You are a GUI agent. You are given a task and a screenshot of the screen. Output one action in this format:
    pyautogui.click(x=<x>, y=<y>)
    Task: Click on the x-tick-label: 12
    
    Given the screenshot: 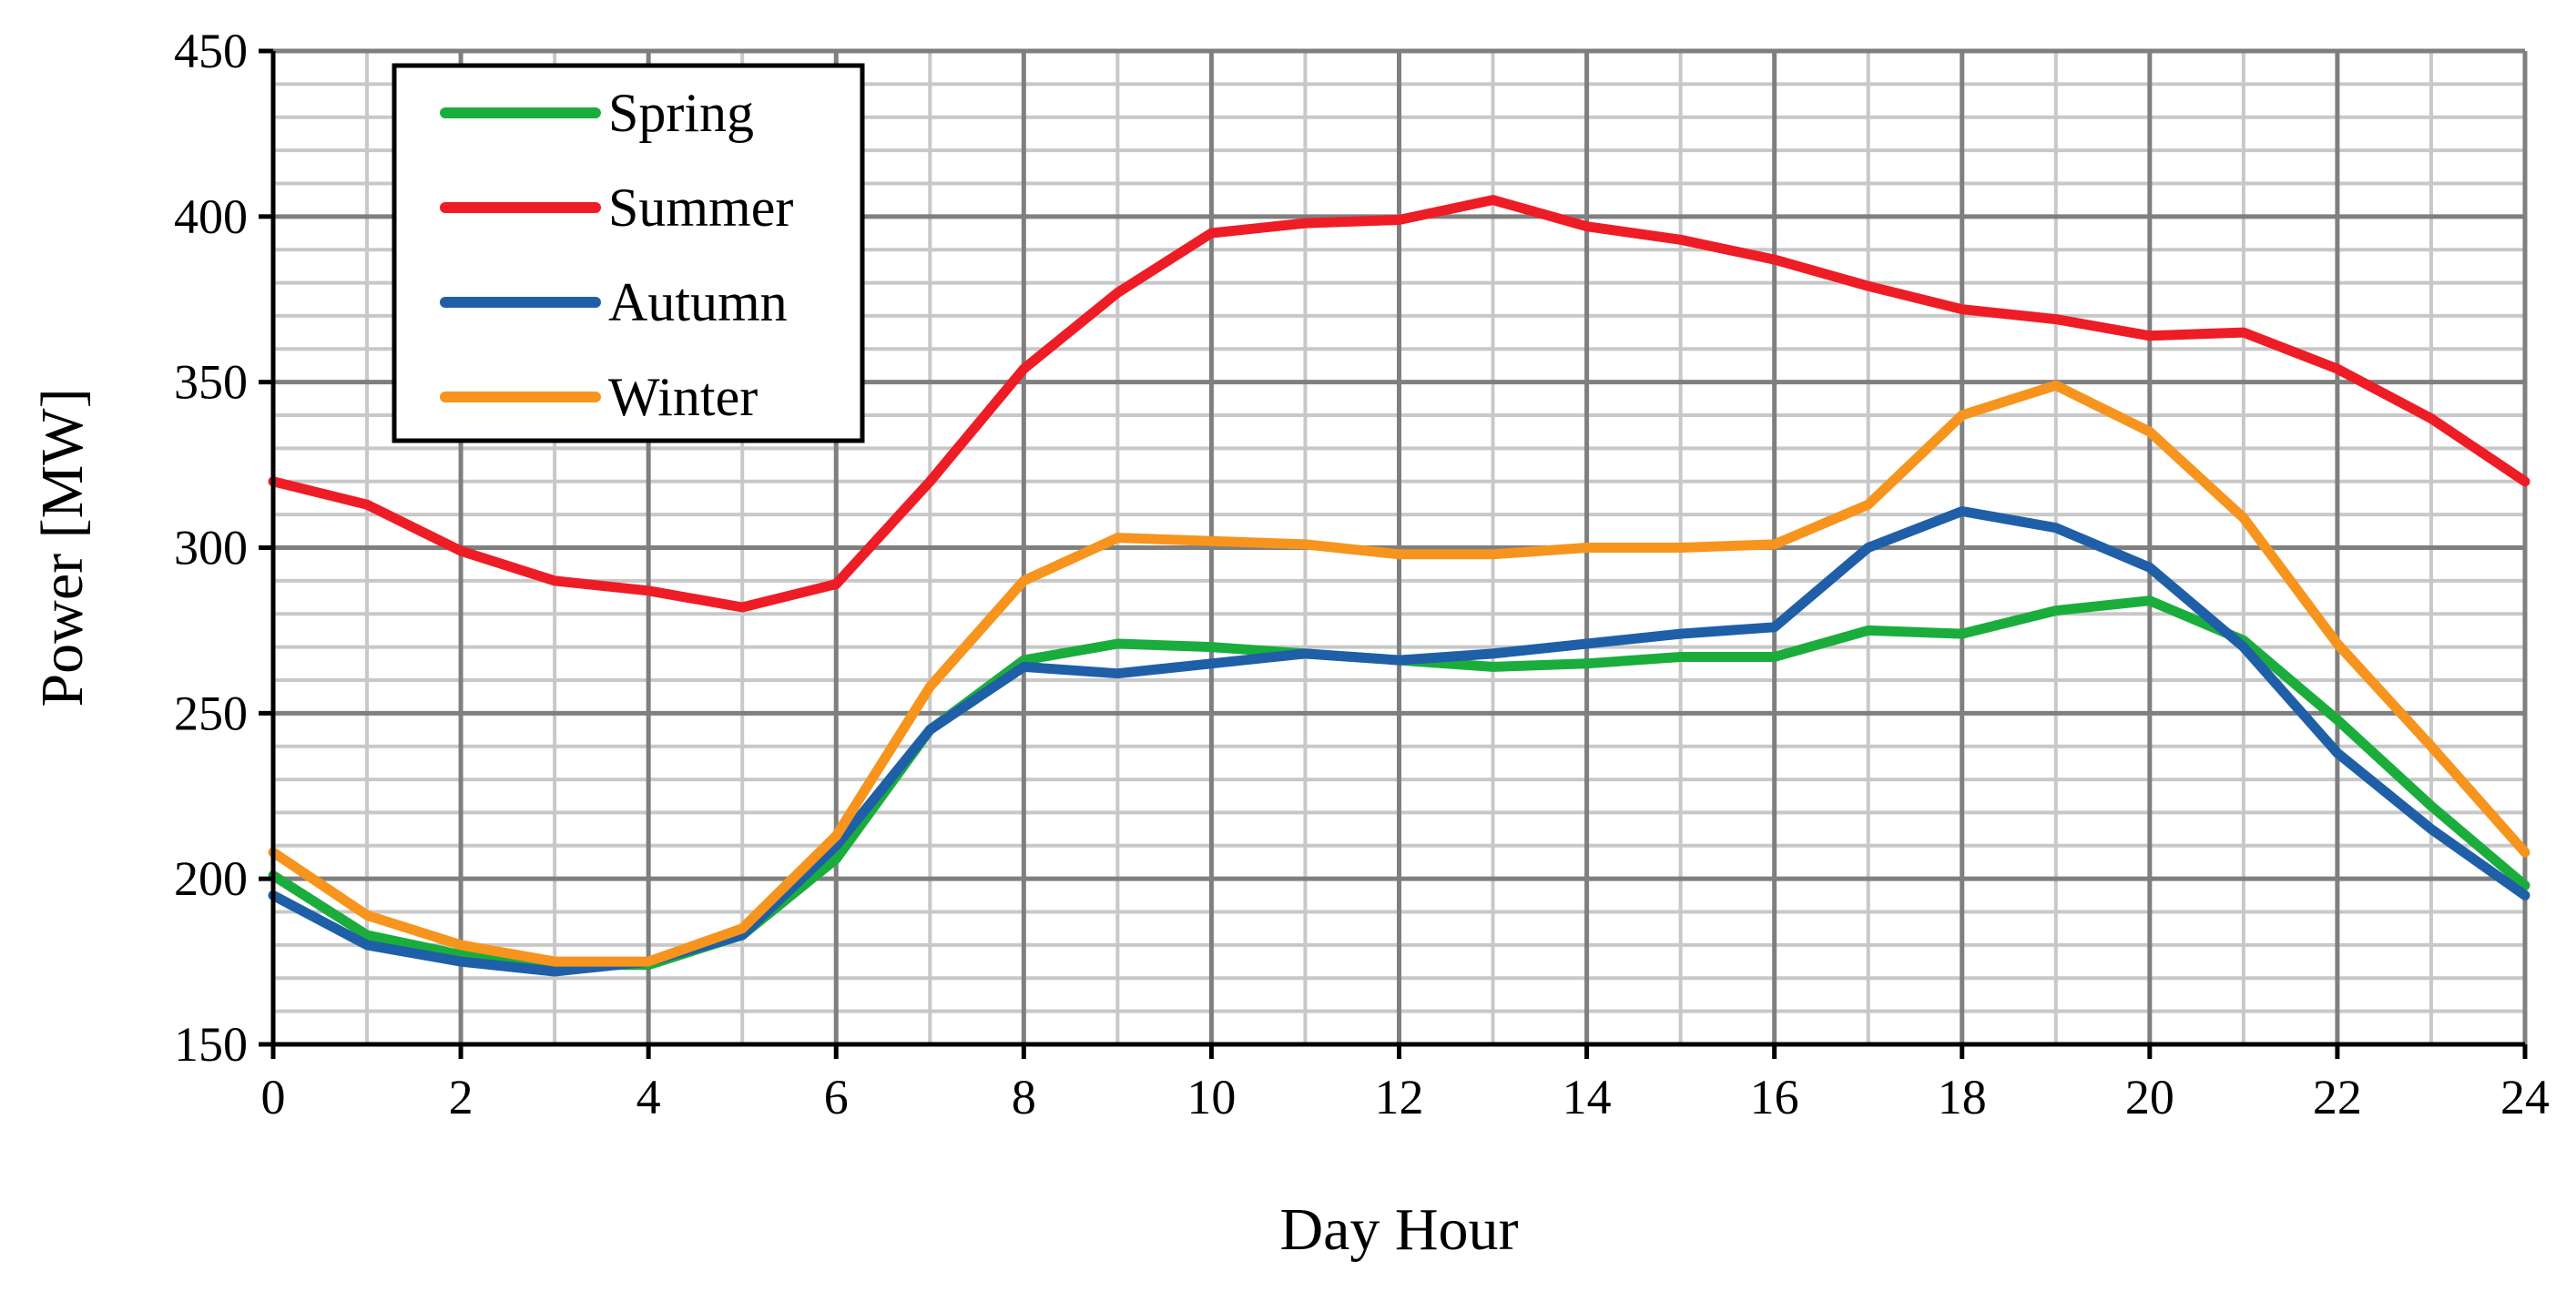 What is the action you would take?
    pyautogui.click(x=1399, y=1097)
    